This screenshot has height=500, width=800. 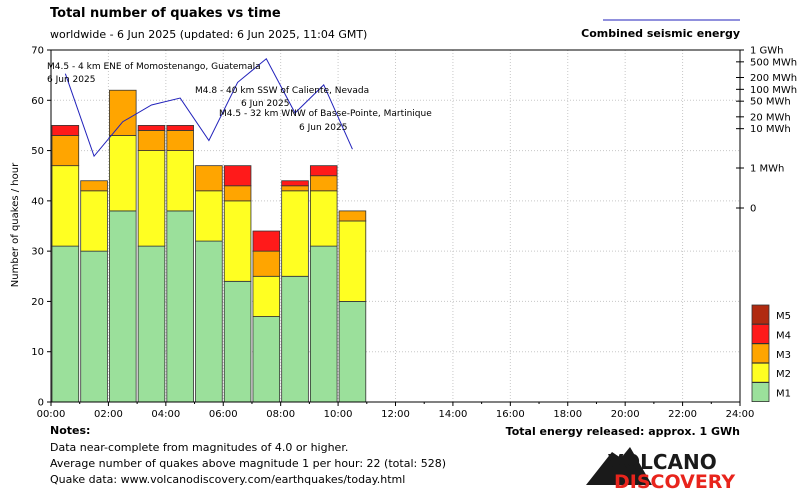 What do you see at coordinates (753, 209) in the screenshot?
I see `energy-tick-label: 0` at bounding box center [753, 209].